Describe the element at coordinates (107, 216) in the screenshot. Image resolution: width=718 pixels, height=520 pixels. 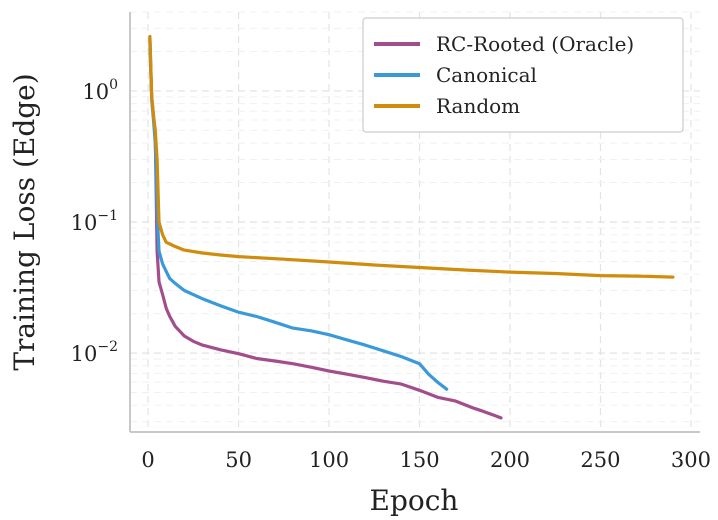
I see `y-tick-exponent: −1` at that location.